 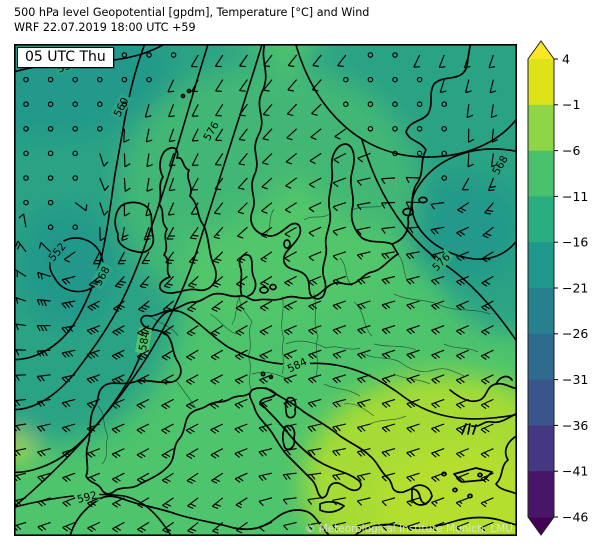 I want to click on colorbar-tick-label: −46, so click(x=575, y=516).